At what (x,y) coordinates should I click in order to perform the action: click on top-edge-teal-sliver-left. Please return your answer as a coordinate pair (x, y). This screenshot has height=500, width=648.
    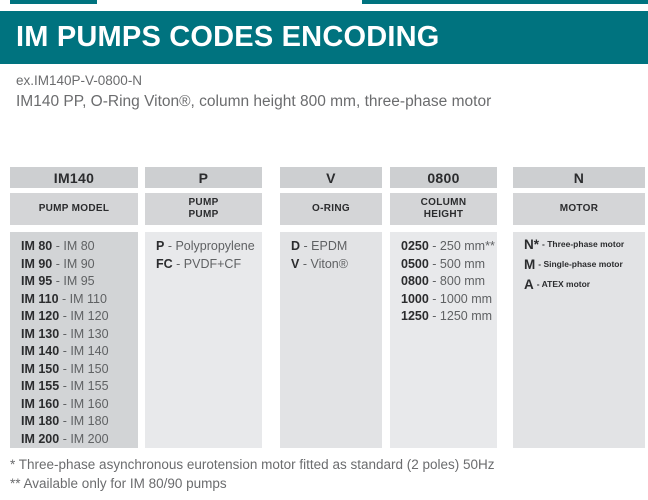
    Looking at the image, I should click on (53, 2).